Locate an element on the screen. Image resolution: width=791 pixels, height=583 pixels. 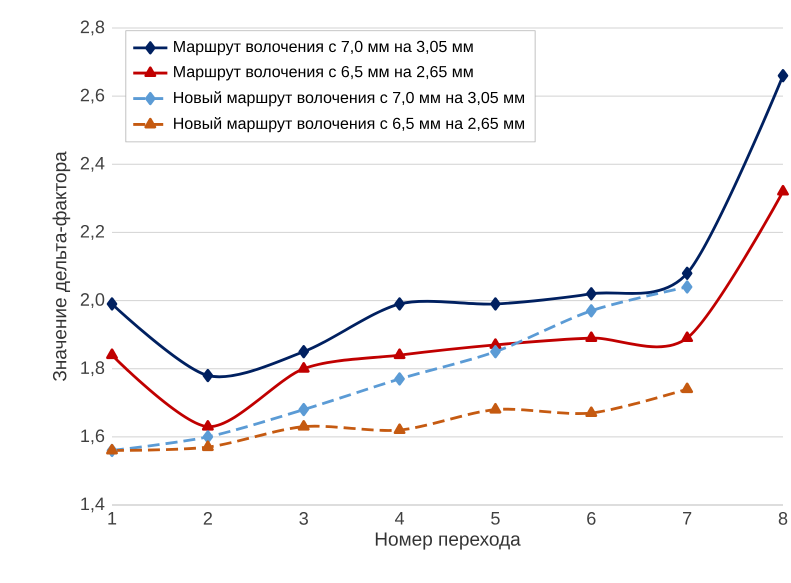
y-tick-label: 1,8 is located at coordinates (92, 368).